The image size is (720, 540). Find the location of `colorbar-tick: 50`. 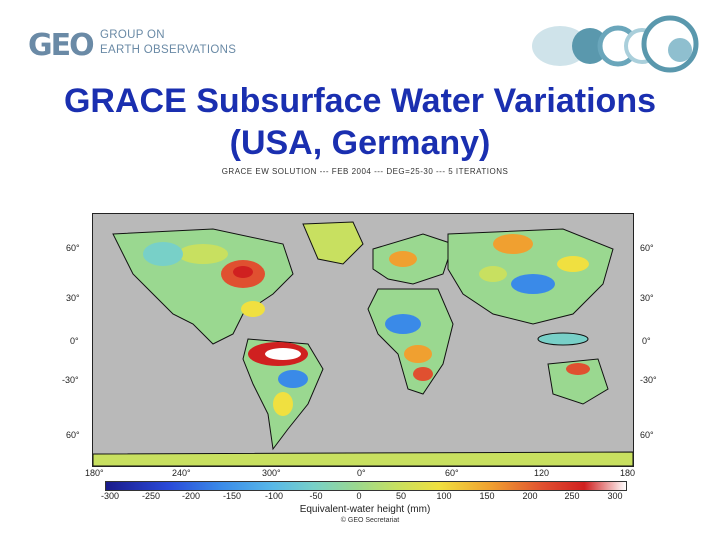

colorbar-tick: 50 is located at coordinates (401, 496).